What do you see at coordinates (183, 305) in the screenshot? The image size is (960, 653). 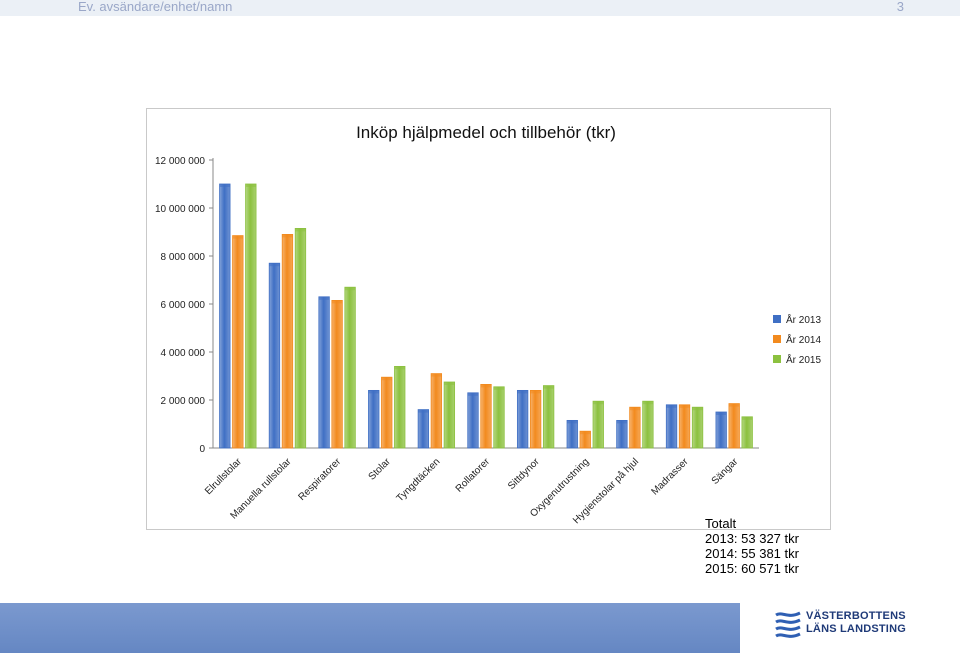 I see `y-tick-label: 6 000 000` at bounding box center [183, 305].